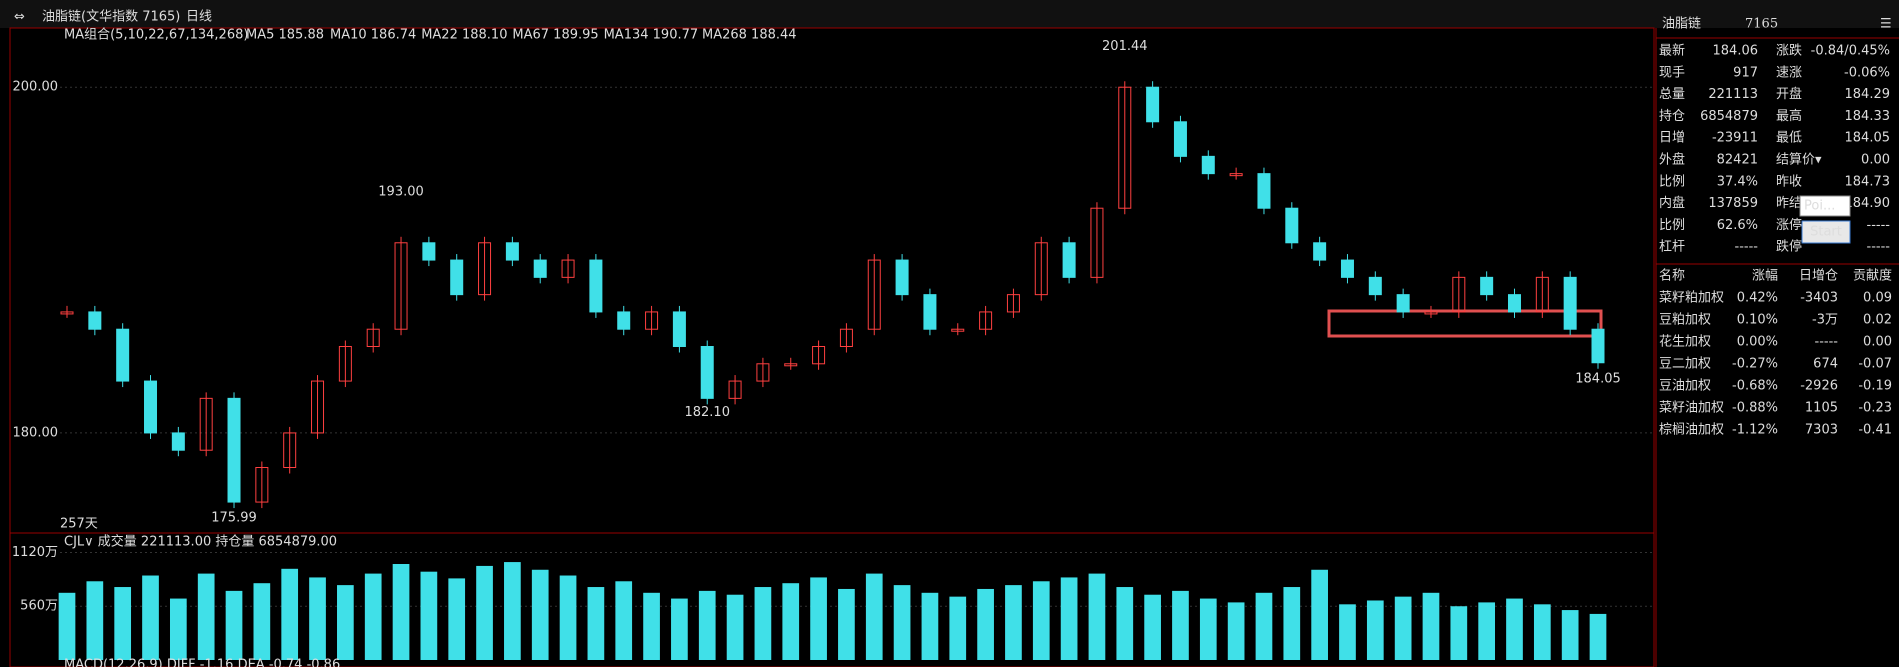 Image resolution: width=1899 pixels, height=667 pixels. What do you see at coordinates (1691, 430) in the screenshot?
I see `table-cell: 棕榈油加权` at bounding box center [1691, 430].